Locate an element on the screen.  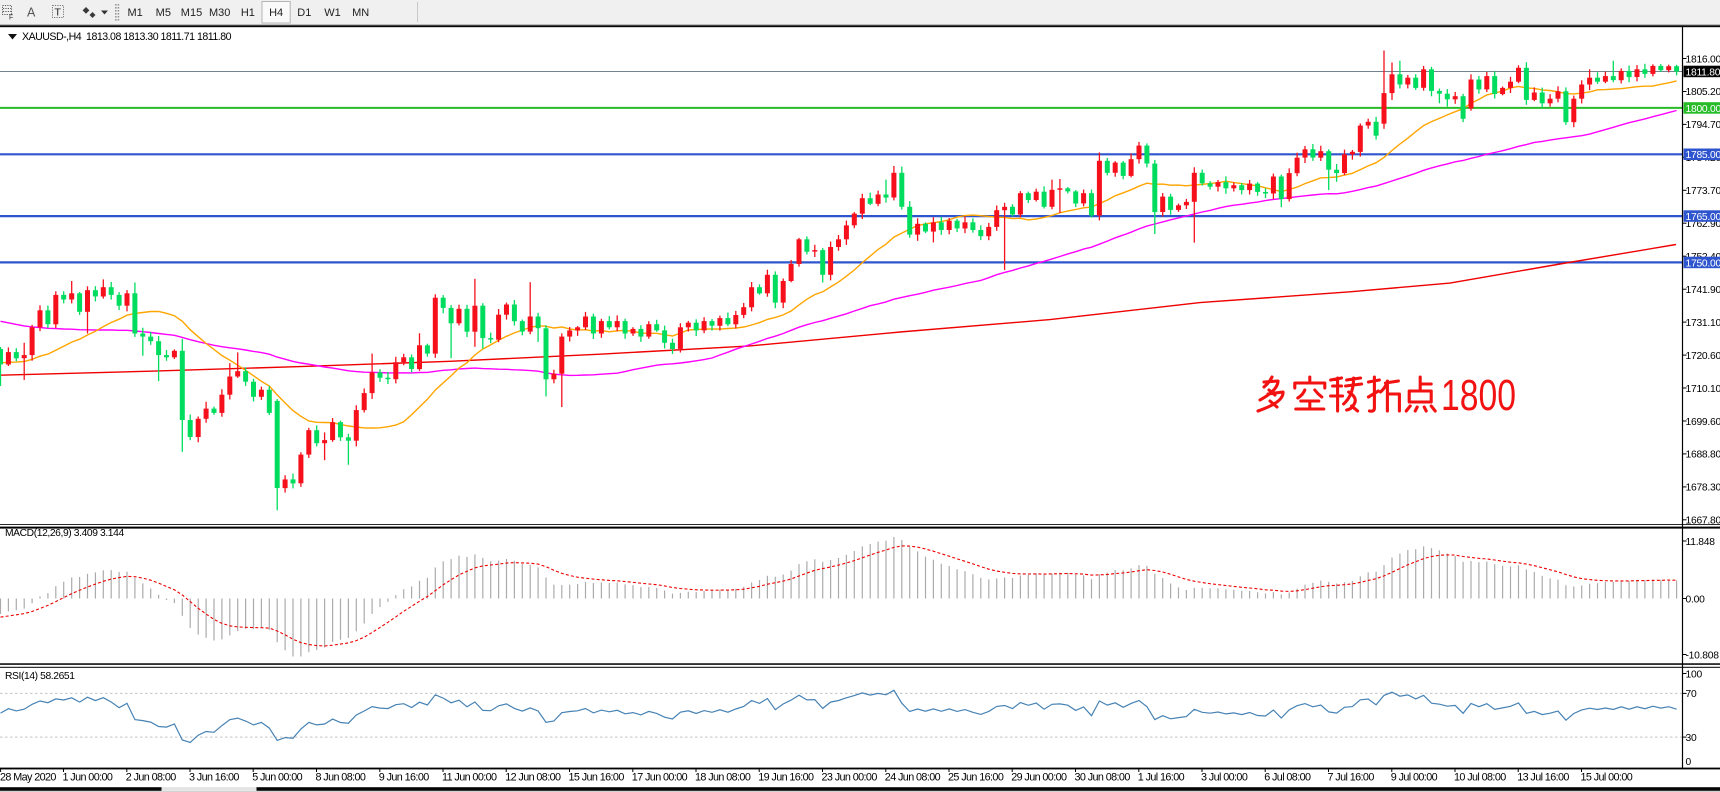
svg-text: 1773.70 is located at coordinates (1703, 191).